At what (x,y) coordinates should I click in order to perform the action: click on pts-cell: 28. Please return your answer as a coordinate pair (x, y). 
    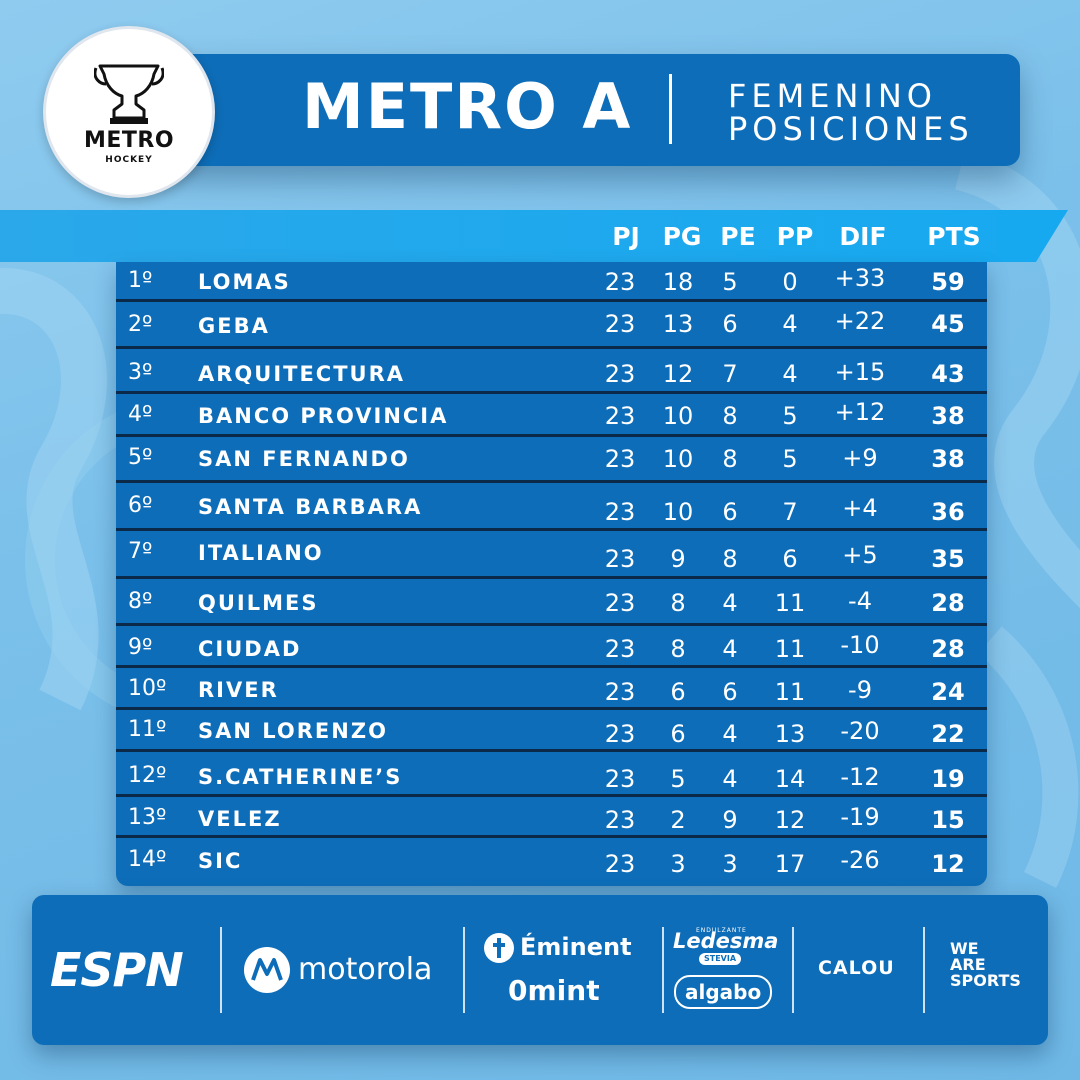
    Looking at the image, I should click on (948, 649).